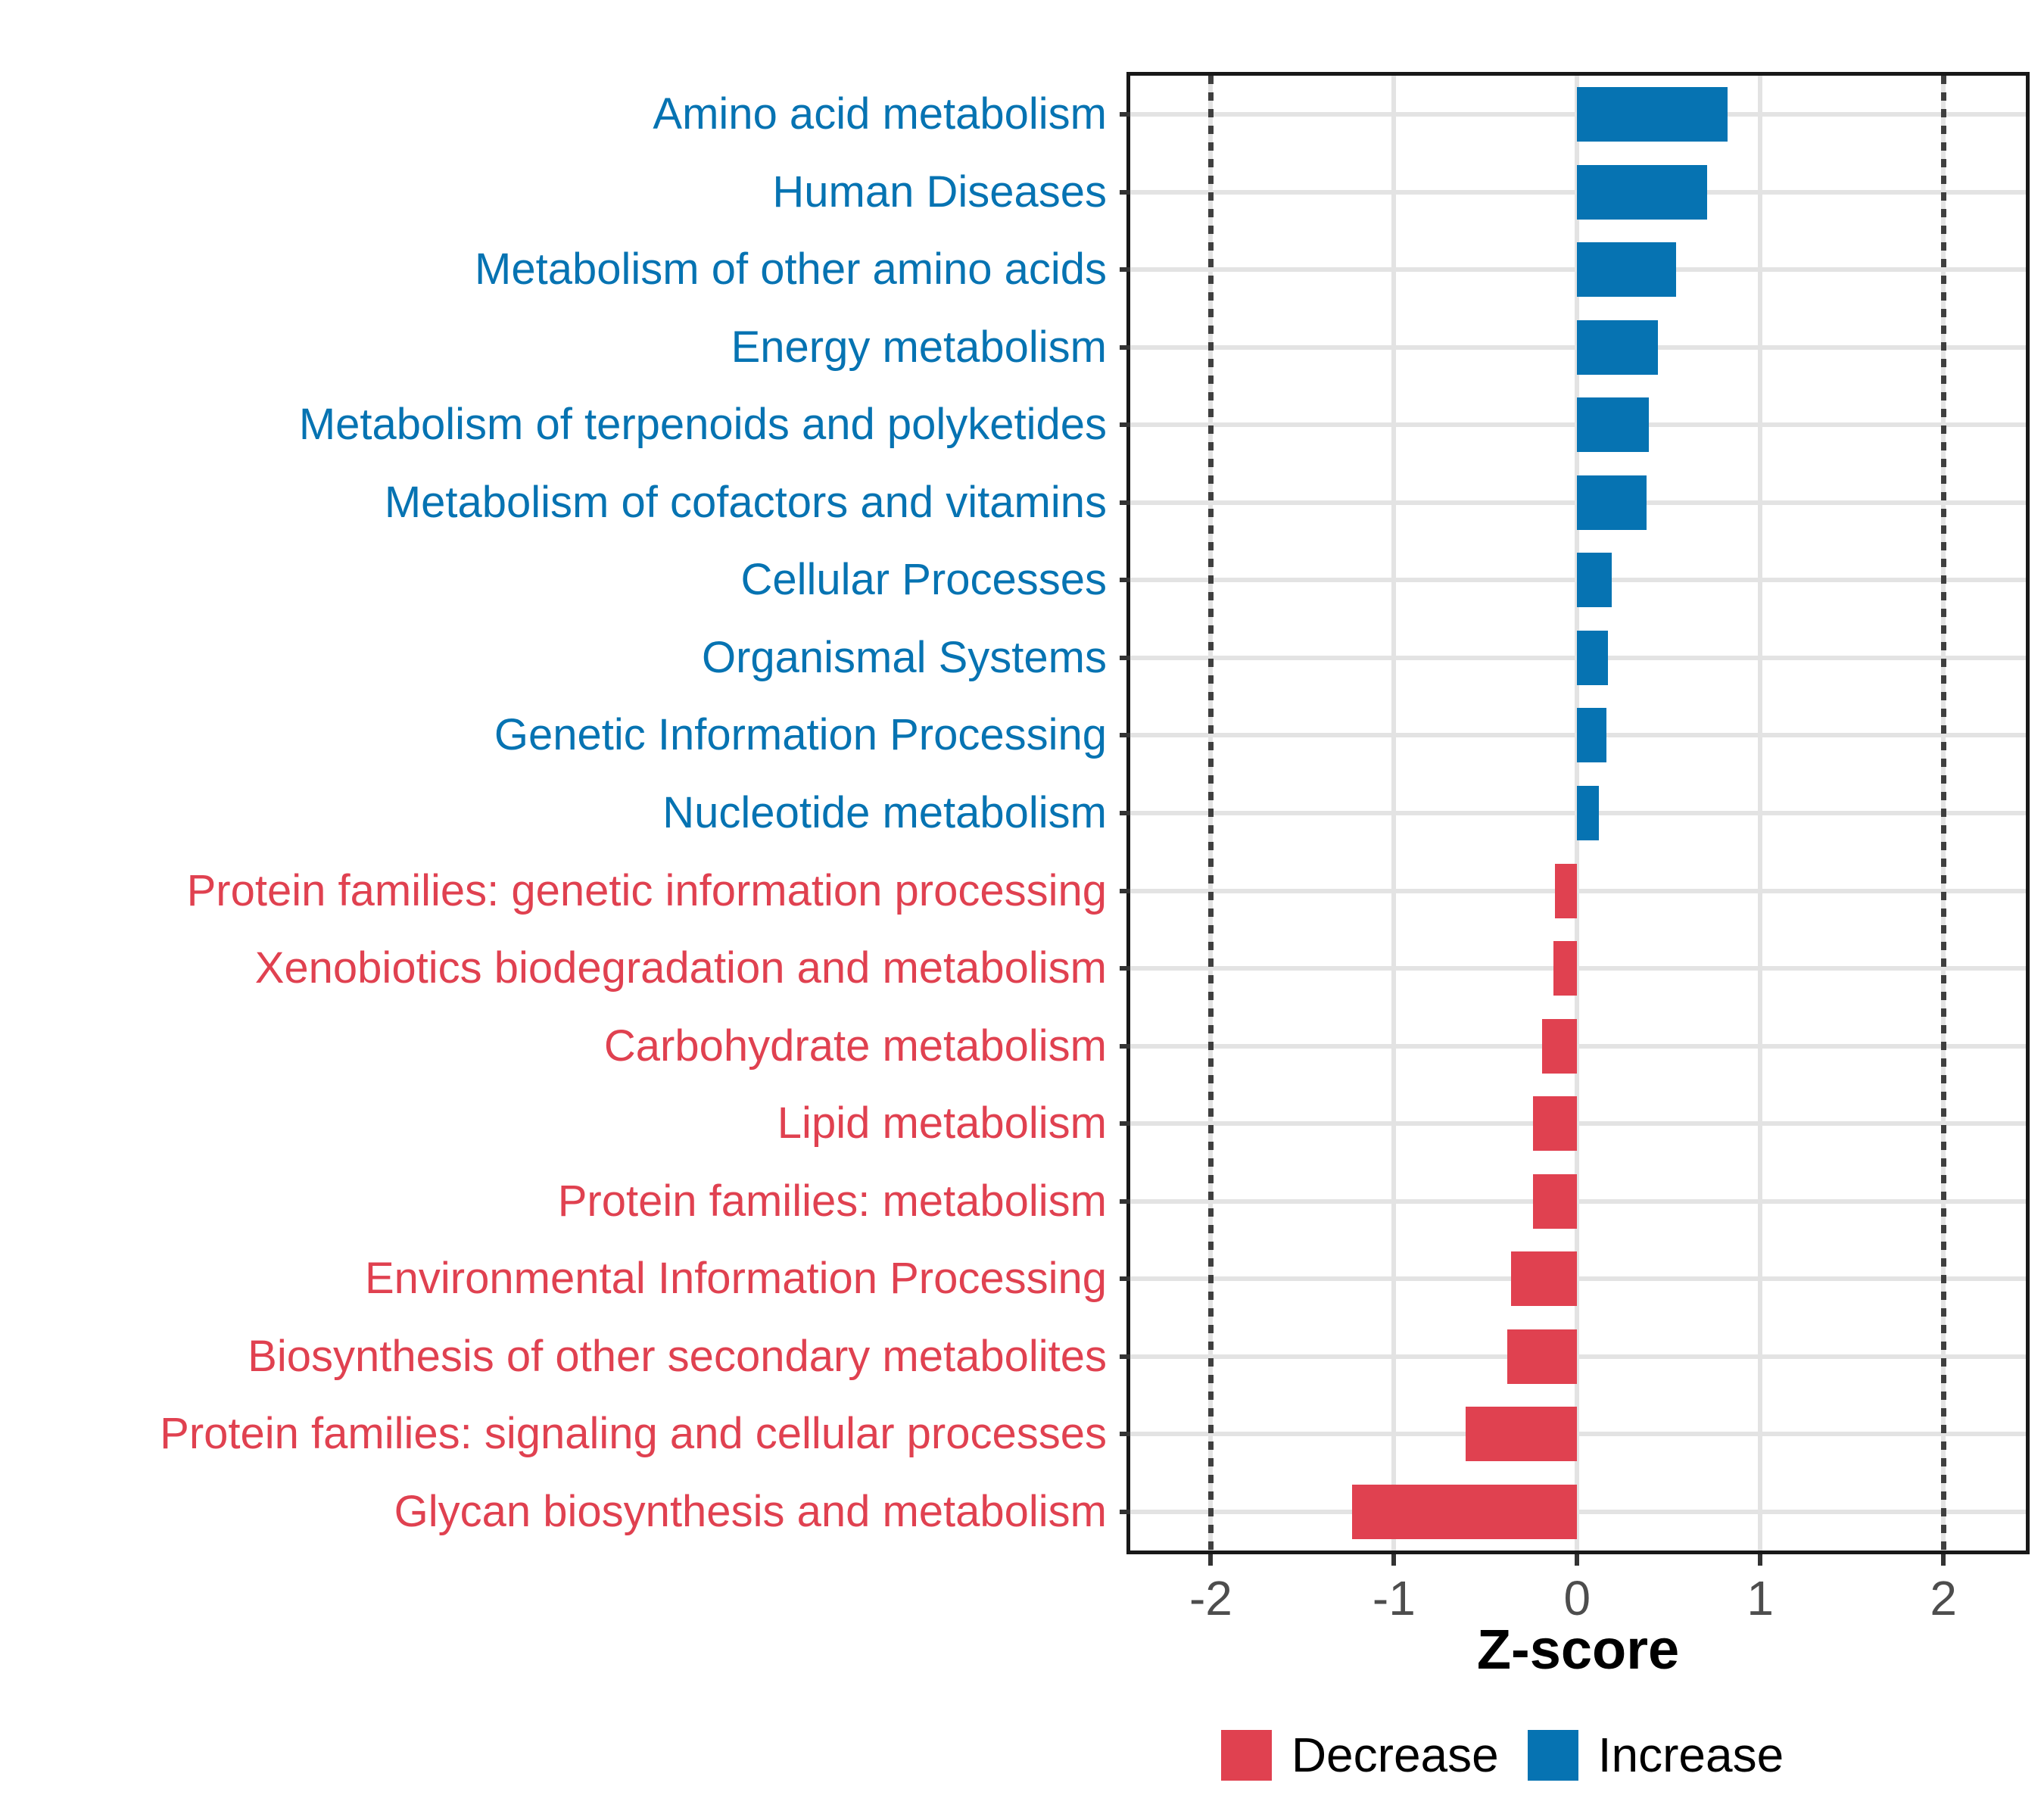 Image resolution: width=2044 pixels, height=1817 pixels. What do you see at coordinates (1944, 1598) in the screenshot?
I see `x-tick-label: 2` at bounding box center [1944, 1598].